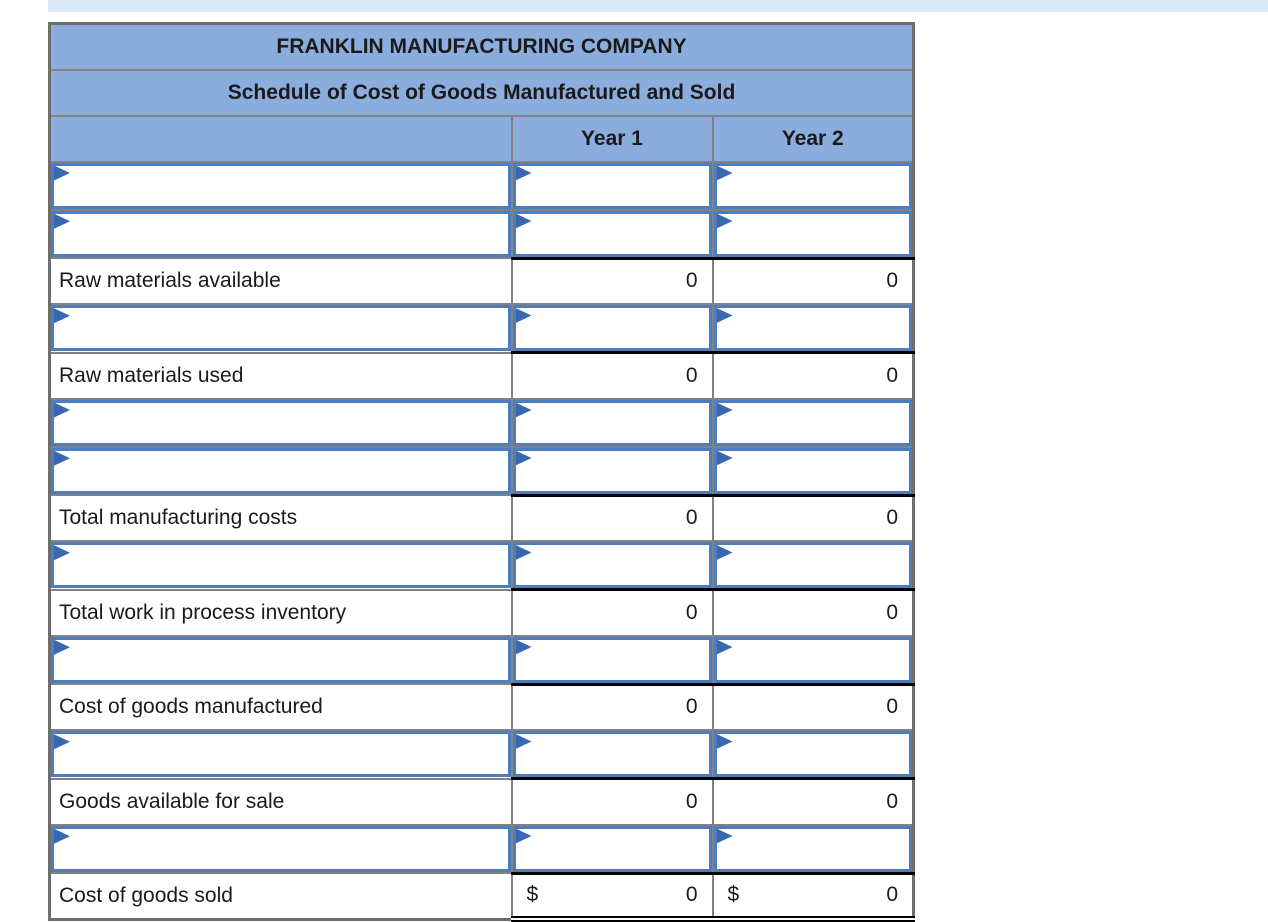 The height and width of the screenshot is (922, 1268). I want to click on result-row: Raw materials available 0 0, so click(481, 280).